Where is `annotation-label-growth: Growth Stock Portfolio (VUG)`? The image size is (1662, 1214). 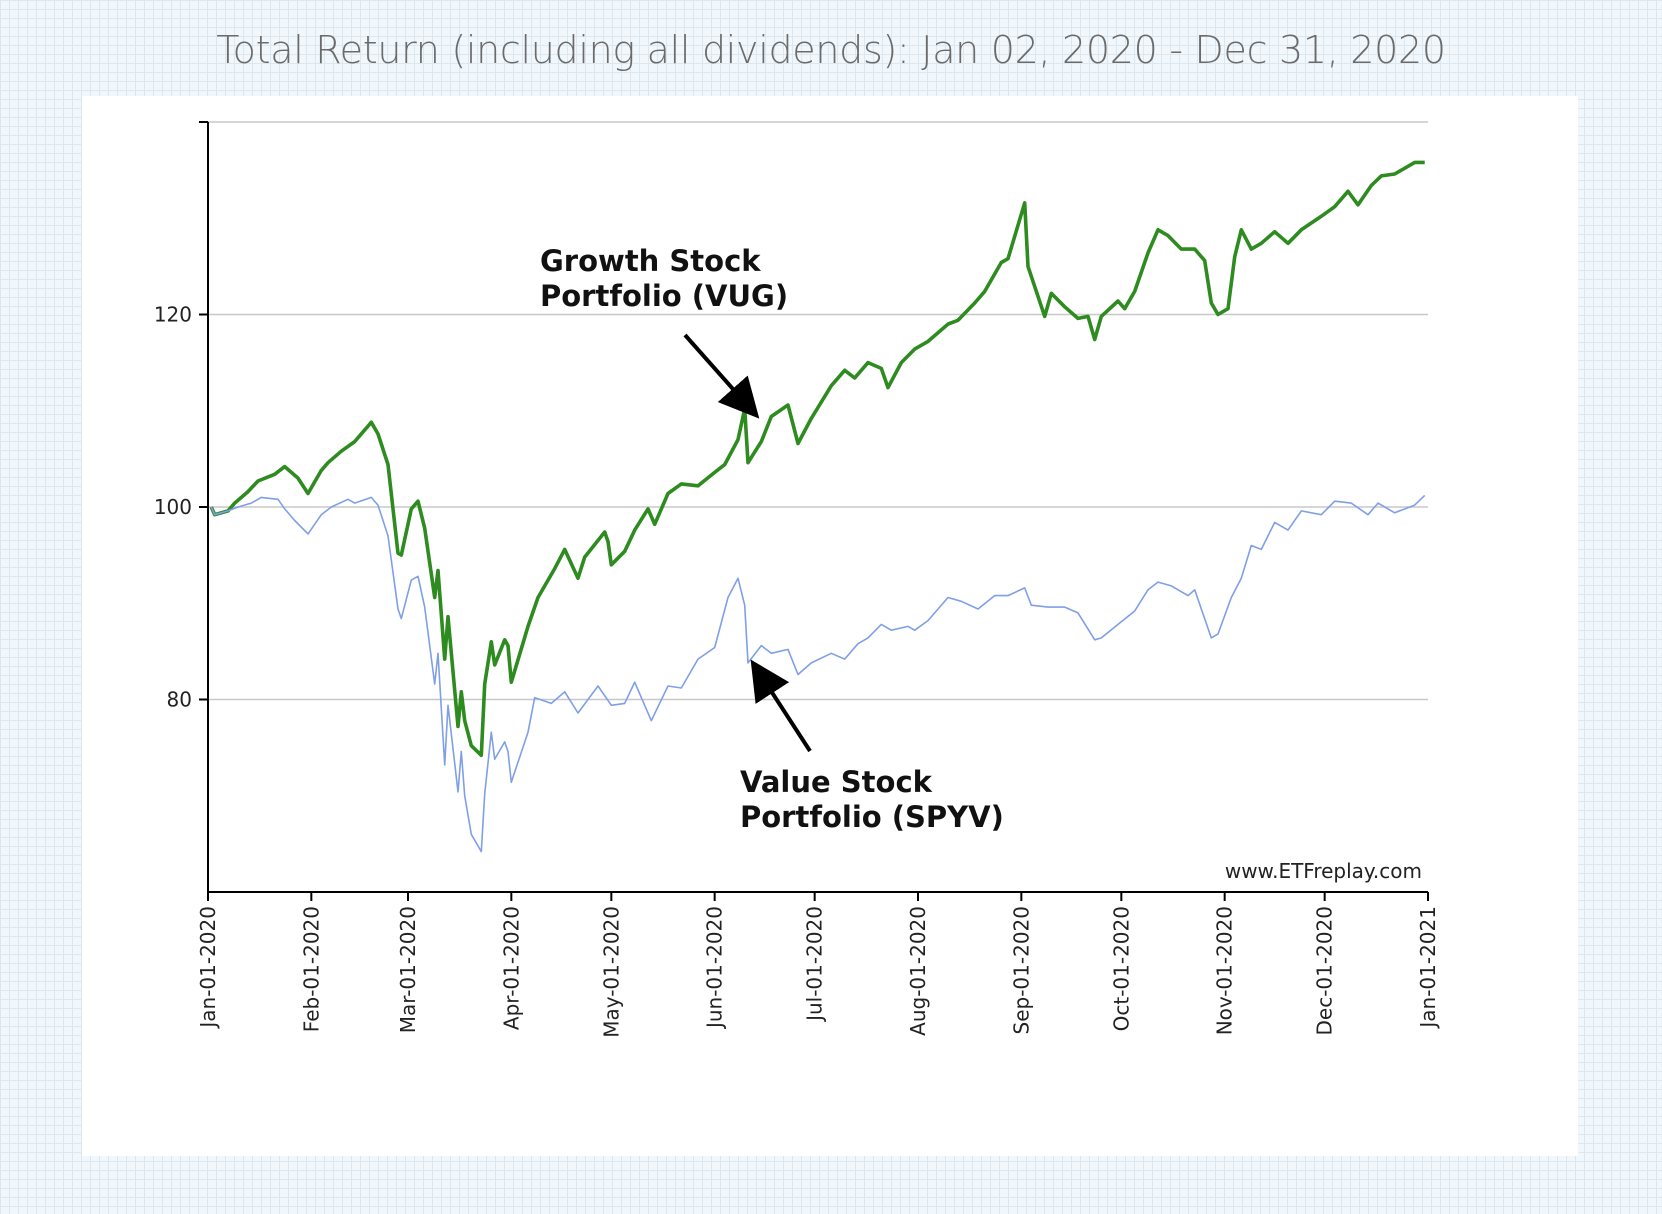 annotation-label-growth: Growth Stock Portfolio (VUG) is located at coordinates (664, 278).